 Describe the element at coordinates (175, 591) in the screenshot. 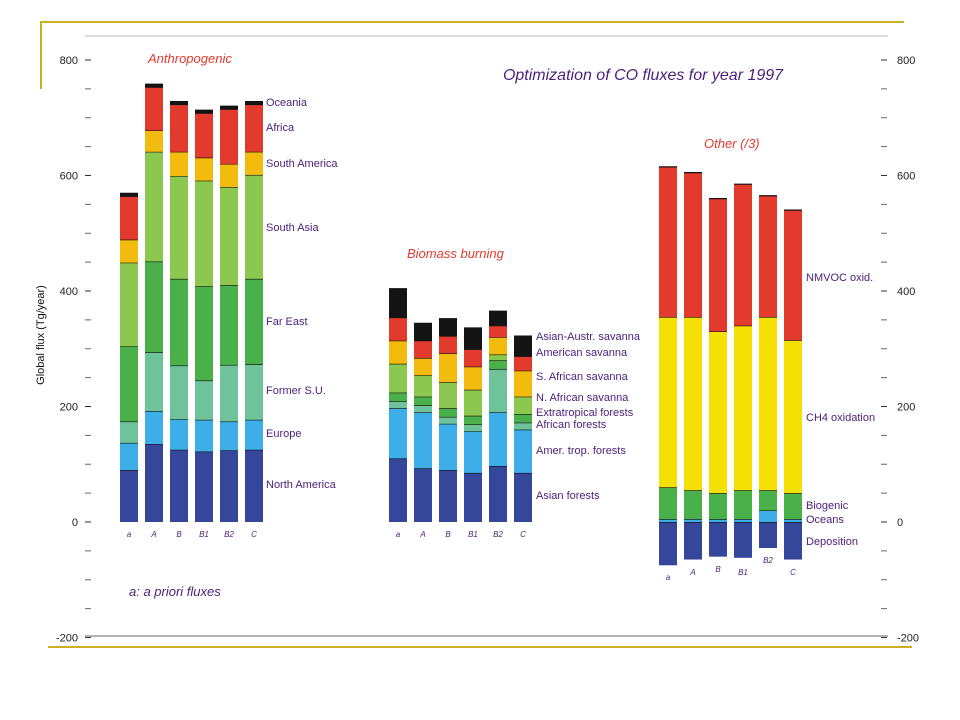

I see `footnote-a-priori: a: a priori fluxes` at that location.